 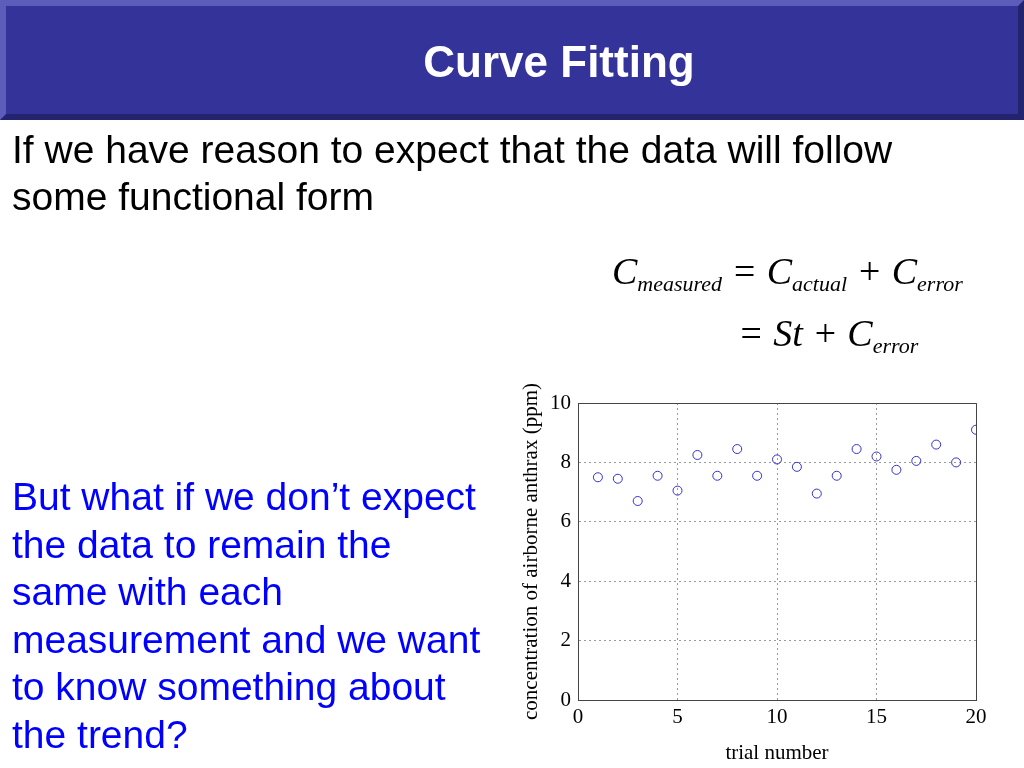 What do you see at coordinates (560, 401) in the screenshot?
I see `y-tick-label: 10` at bounding box center [560, 401].